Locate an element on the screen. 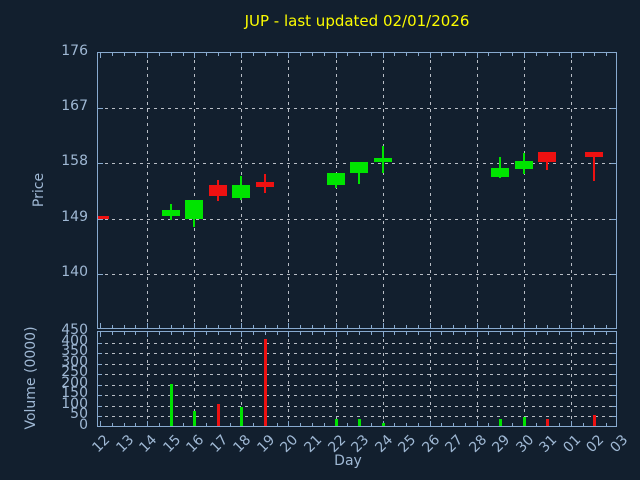  volume-tick-label: 250 is located at coordinates (74, 372).